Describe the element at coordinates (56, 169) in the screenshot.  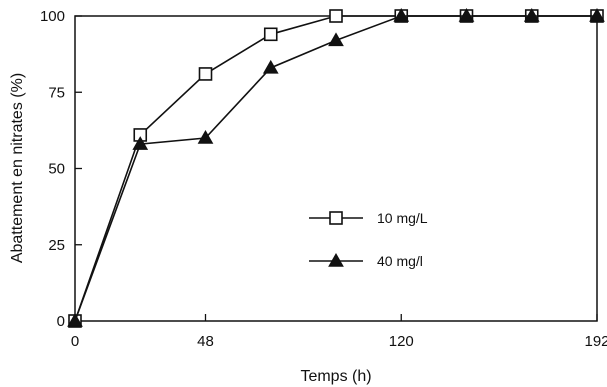
I see `y-tick-label: 50` at that location.